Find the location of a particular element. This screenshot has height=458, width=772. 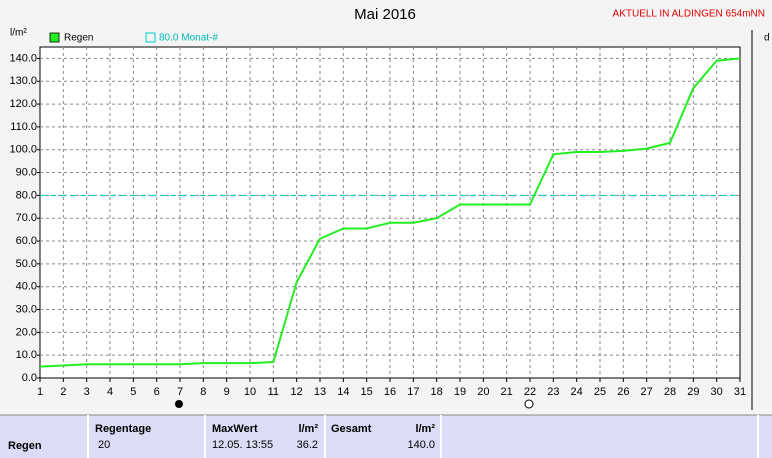

x-tick-label: 2 is located at coordinates (63, 392).